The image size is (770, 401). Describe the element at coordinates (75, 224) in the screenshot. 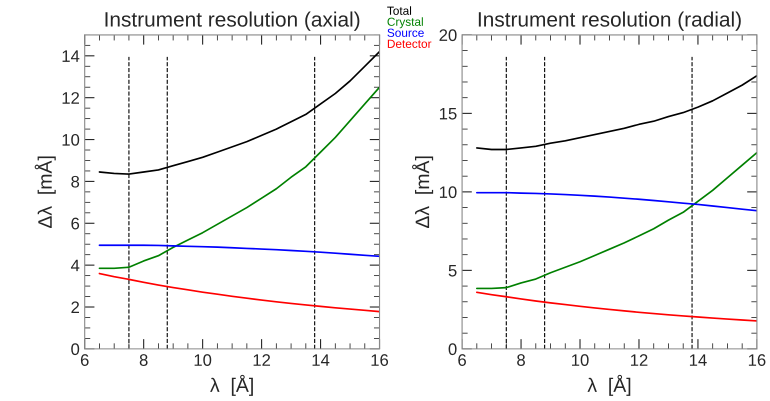

I see `y-tick-label: 6` at that location.